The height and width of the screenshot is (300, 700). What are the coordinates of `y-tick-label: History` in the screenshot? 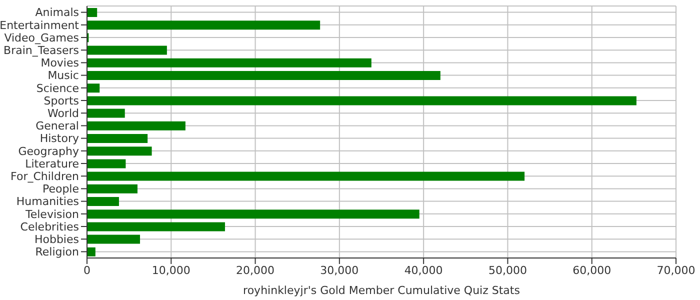 It's located at (60, 139).